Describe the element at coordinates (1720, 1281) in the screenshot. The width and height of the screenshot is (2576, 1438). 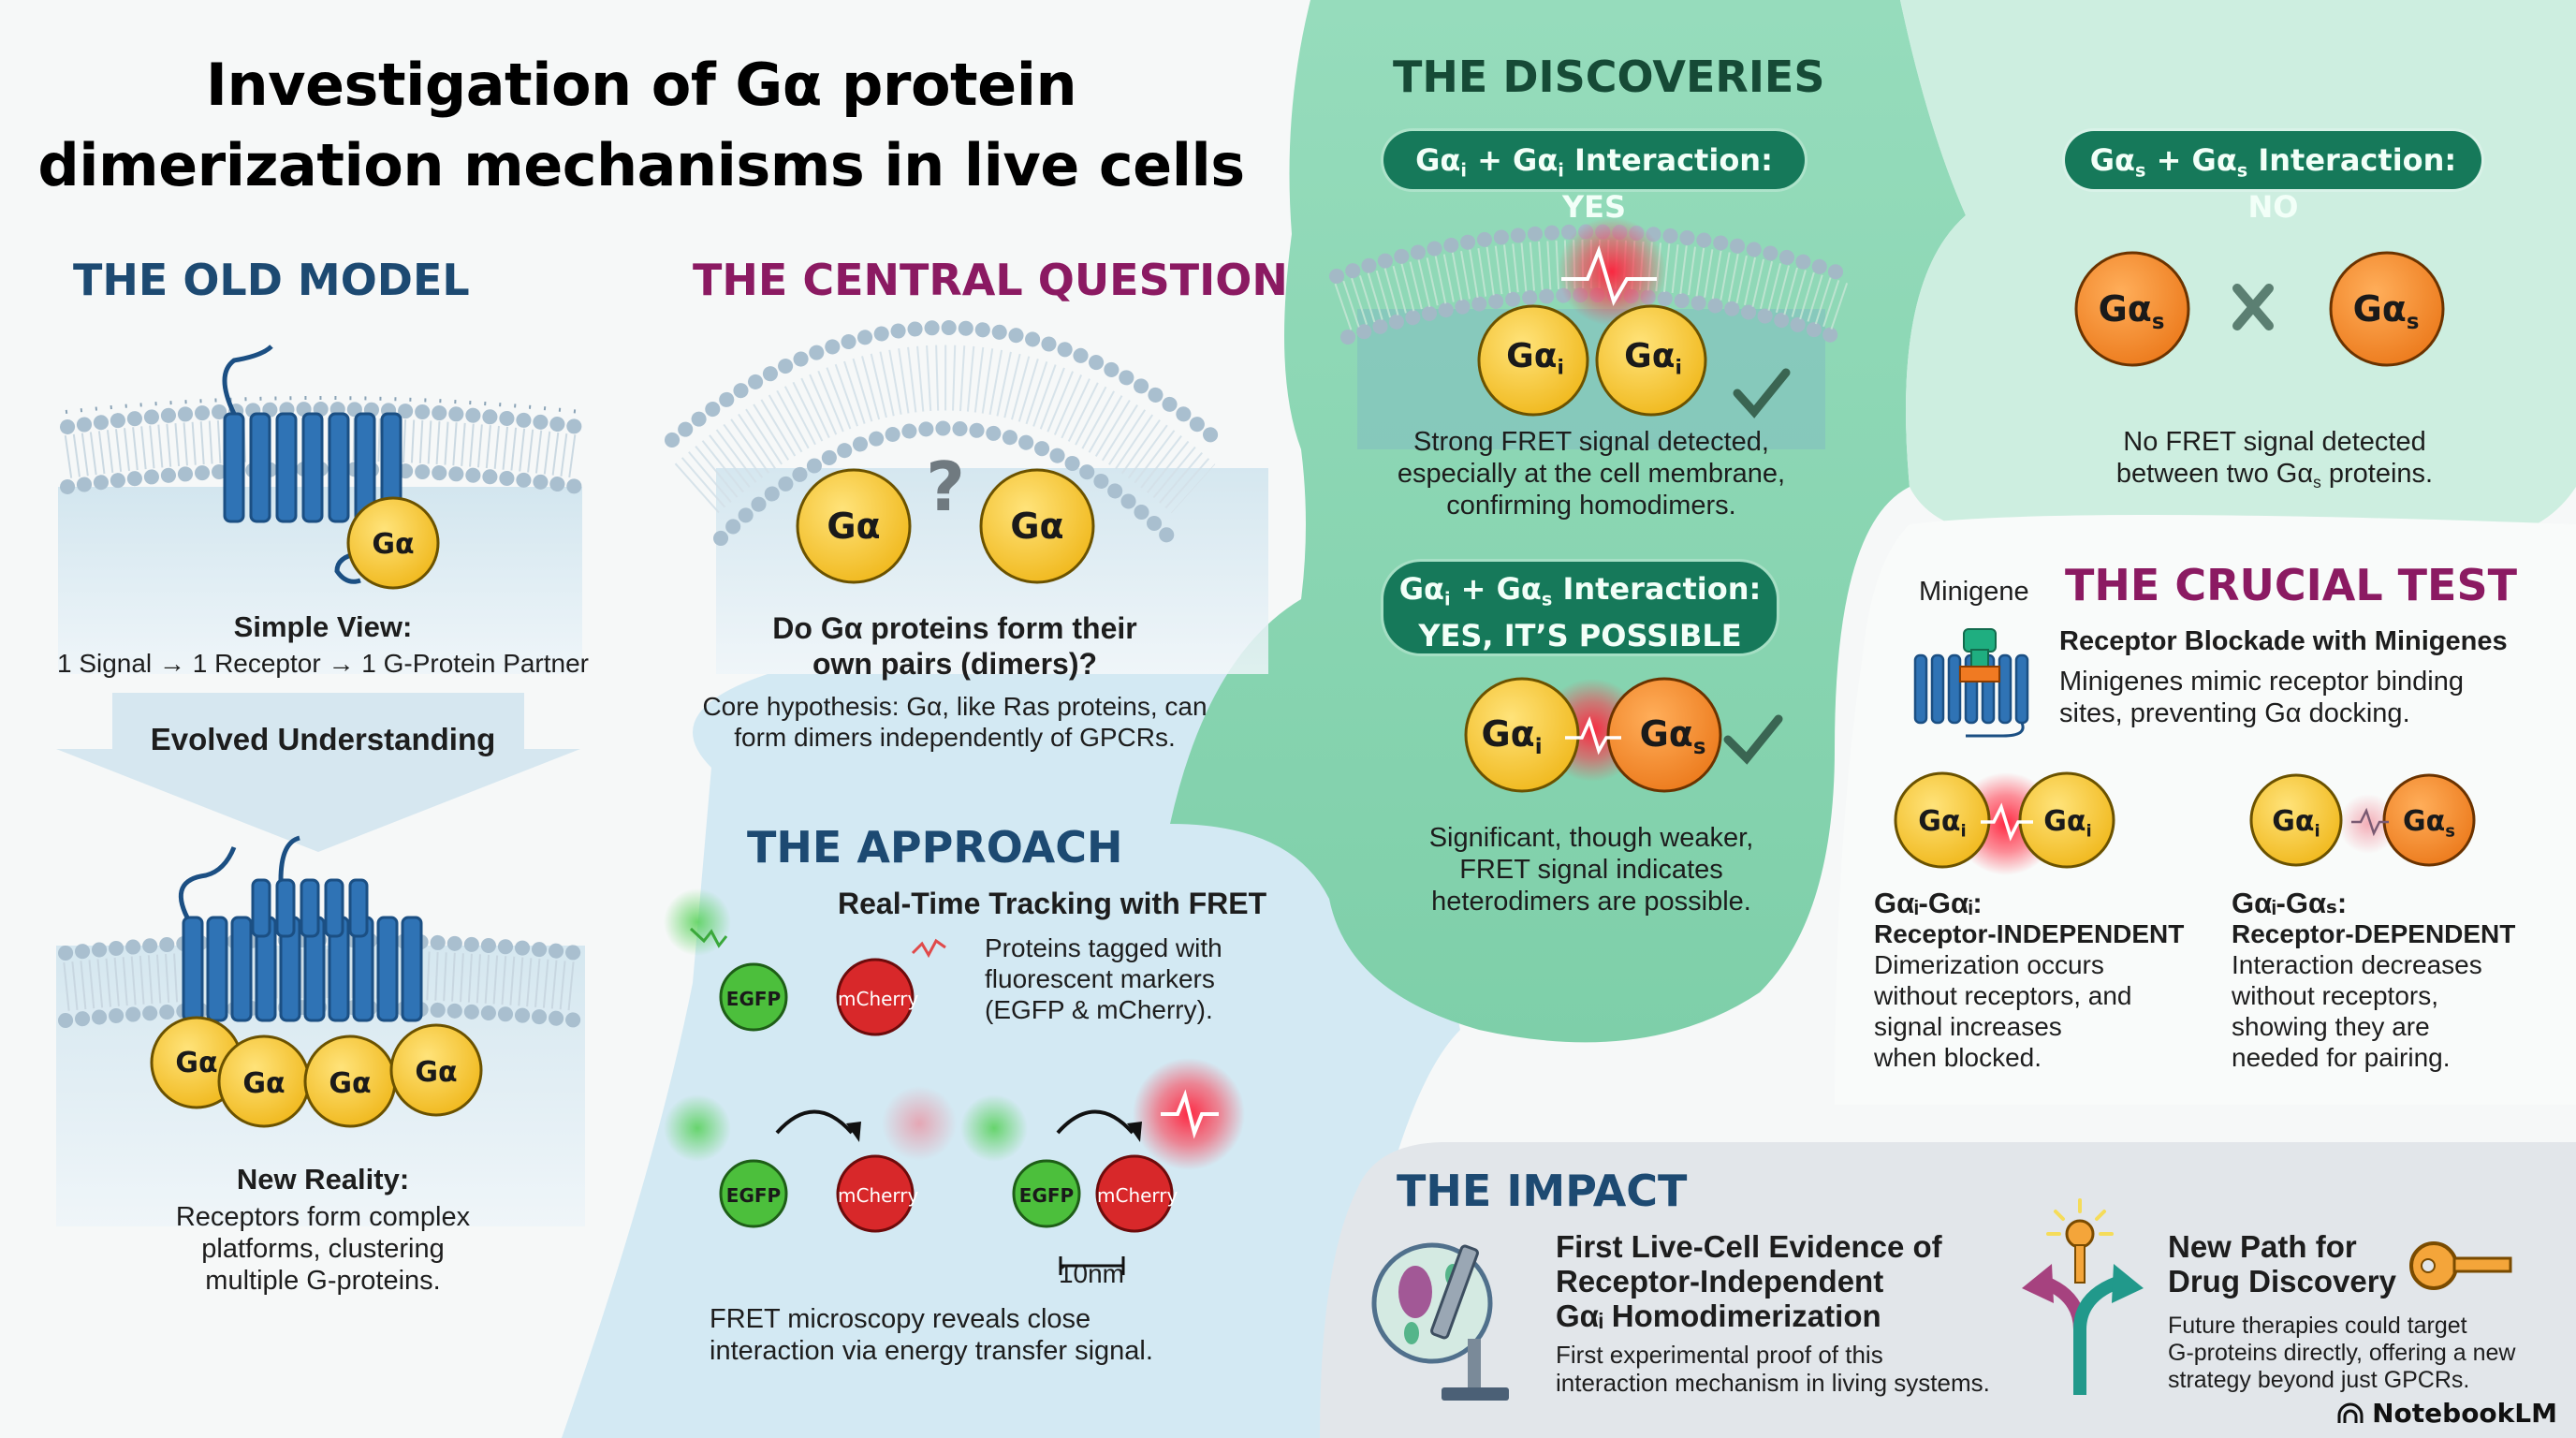
I see `title-line: Receptor-Independent` at that location.